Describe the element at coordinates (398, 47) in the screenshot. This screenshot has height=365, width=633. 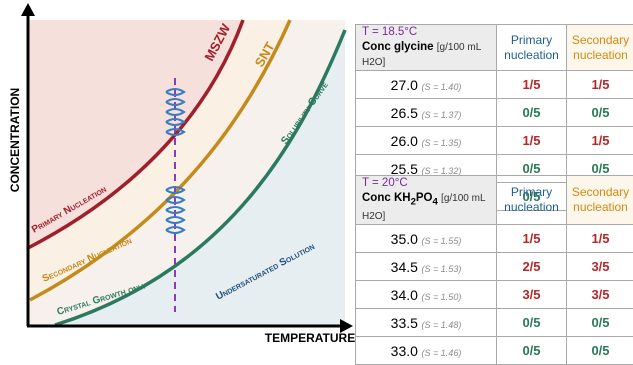
I see `concentration-label: Conc glycine` at that location.